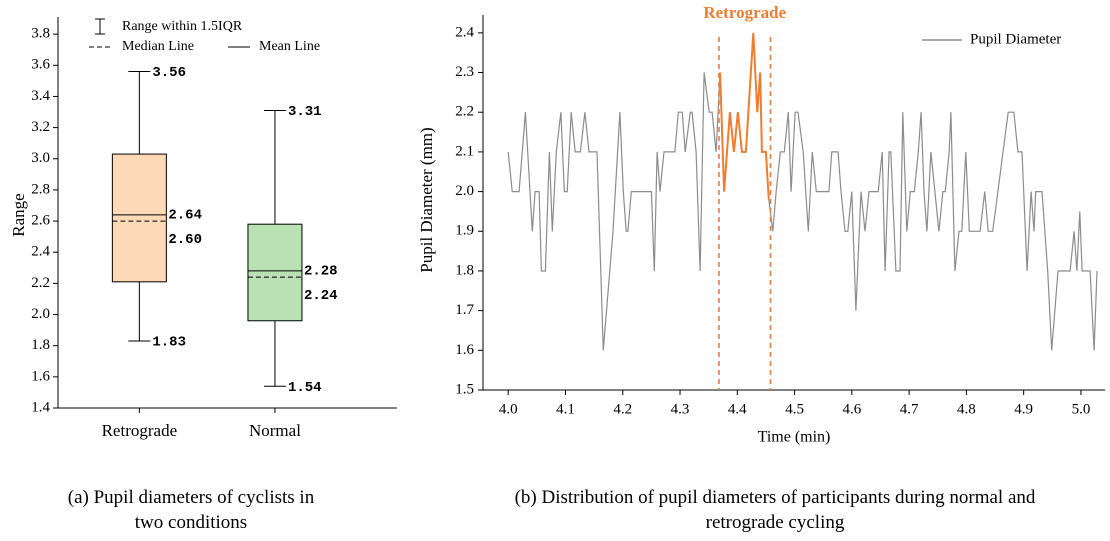 This screenshot has height=541, width=1110. What do you see at coordinates (565, 409) in the screenshot?
I see `x-tick-label: 4.1` at bounding box center [565, 409].